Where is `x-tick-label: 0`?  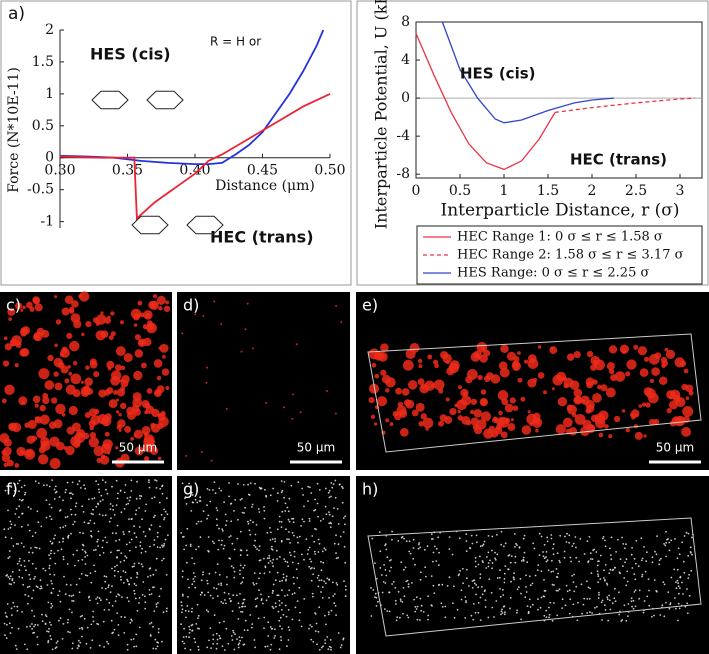
x-tick-label: 0 is located at coordinates (416, 191).